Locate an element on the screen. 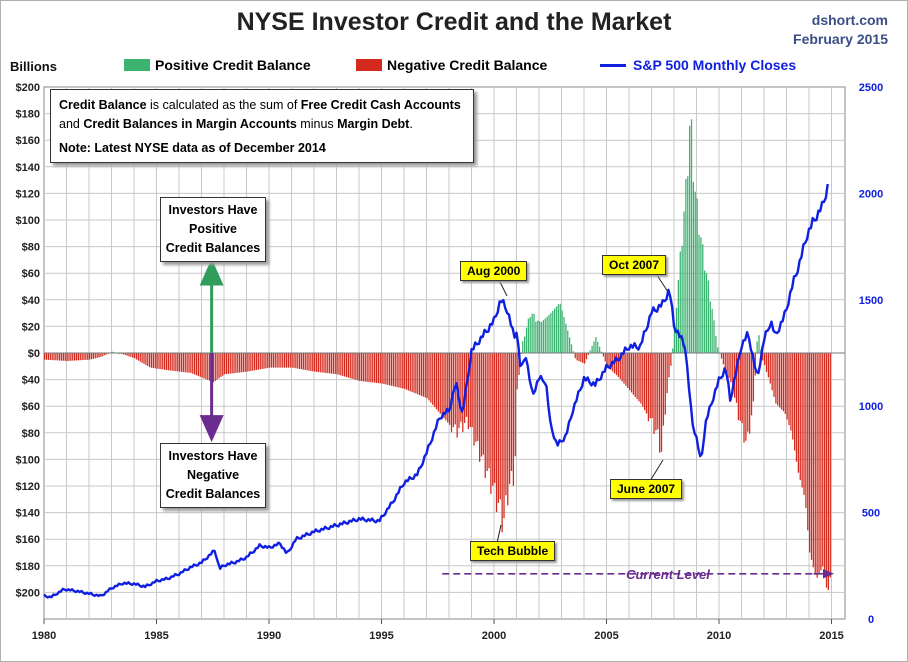 The width and height of the screenshot is (908, 662). y-tick-label: $60 is located at coordinates (31, 407).